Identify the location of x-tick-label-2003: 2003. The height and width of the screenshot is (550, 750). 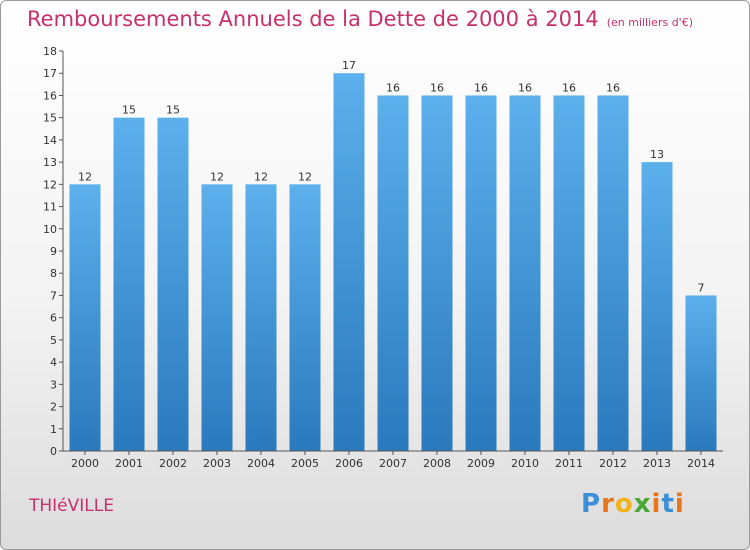
(217, 463).